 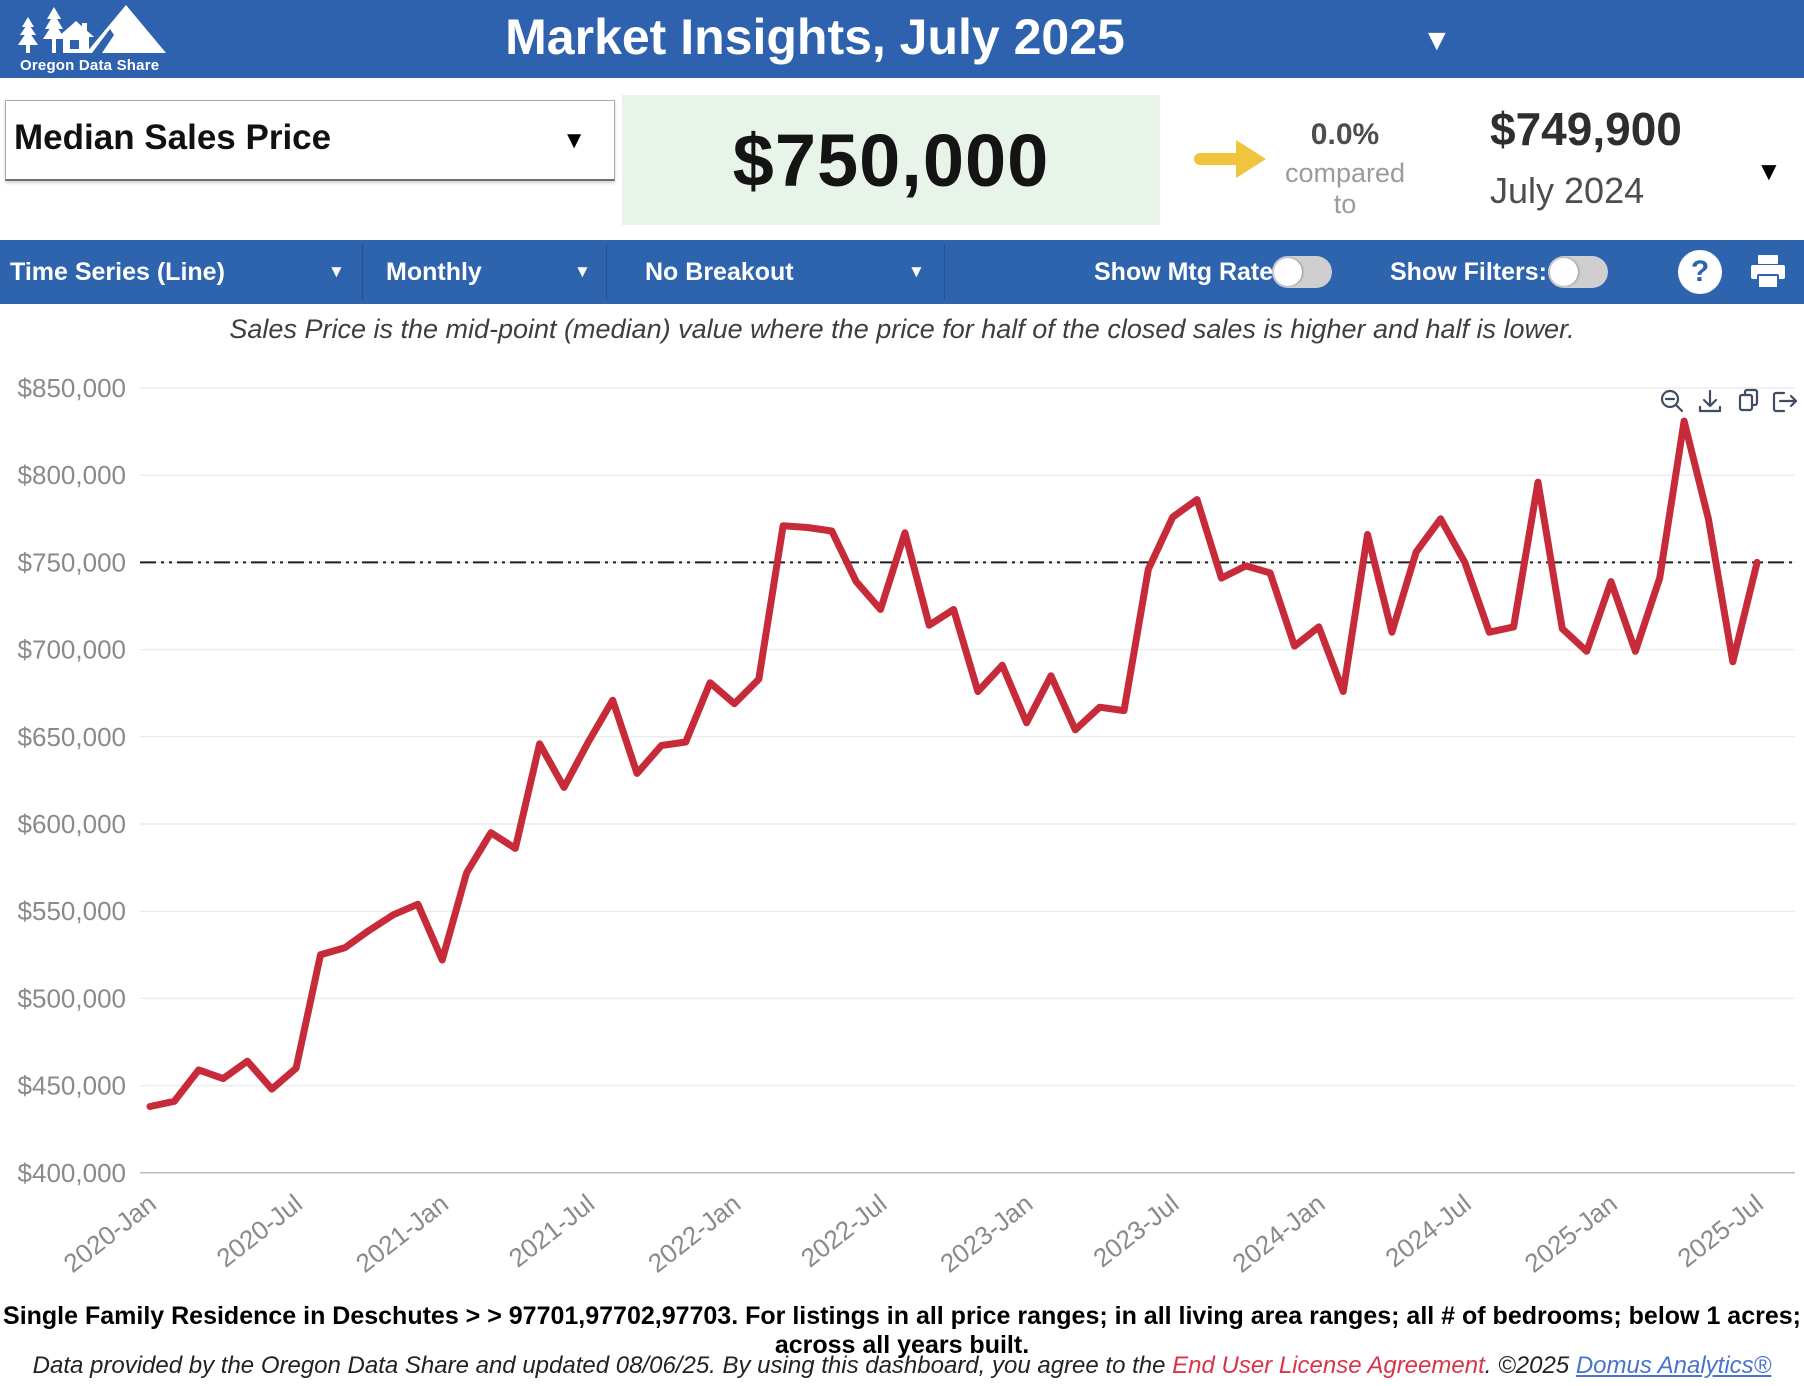 What do you see at coordinates (1345, 134) in the screenshot?
I see `change-percent: 0.0%` at bounding box center [1345, 134].